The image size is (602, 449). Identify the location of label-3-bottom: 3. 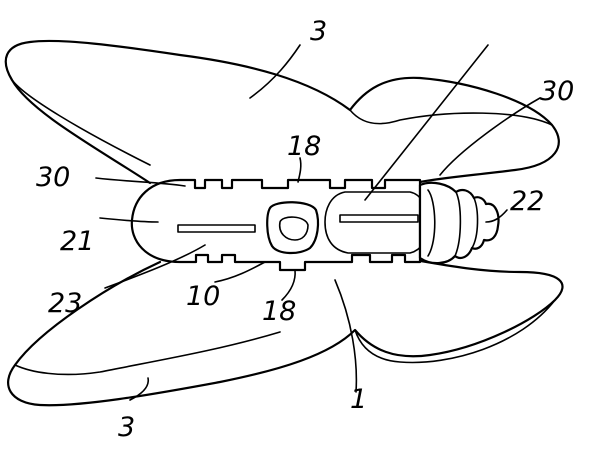
(126, 427).